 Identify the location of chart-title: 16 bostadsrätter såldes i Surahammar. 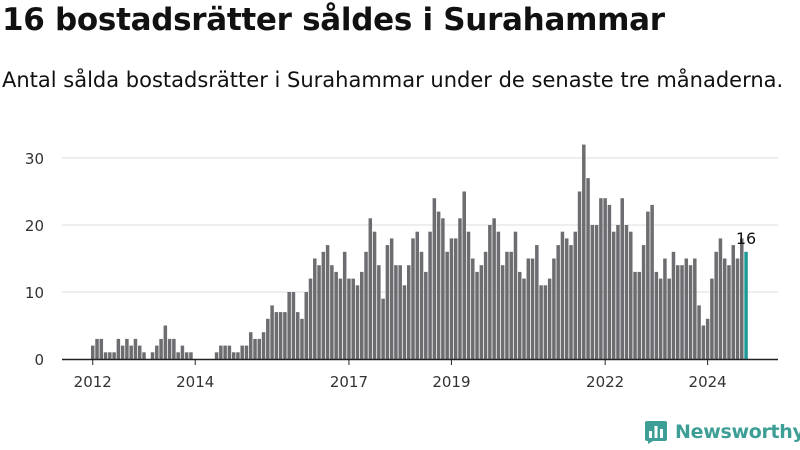
(333, 20).